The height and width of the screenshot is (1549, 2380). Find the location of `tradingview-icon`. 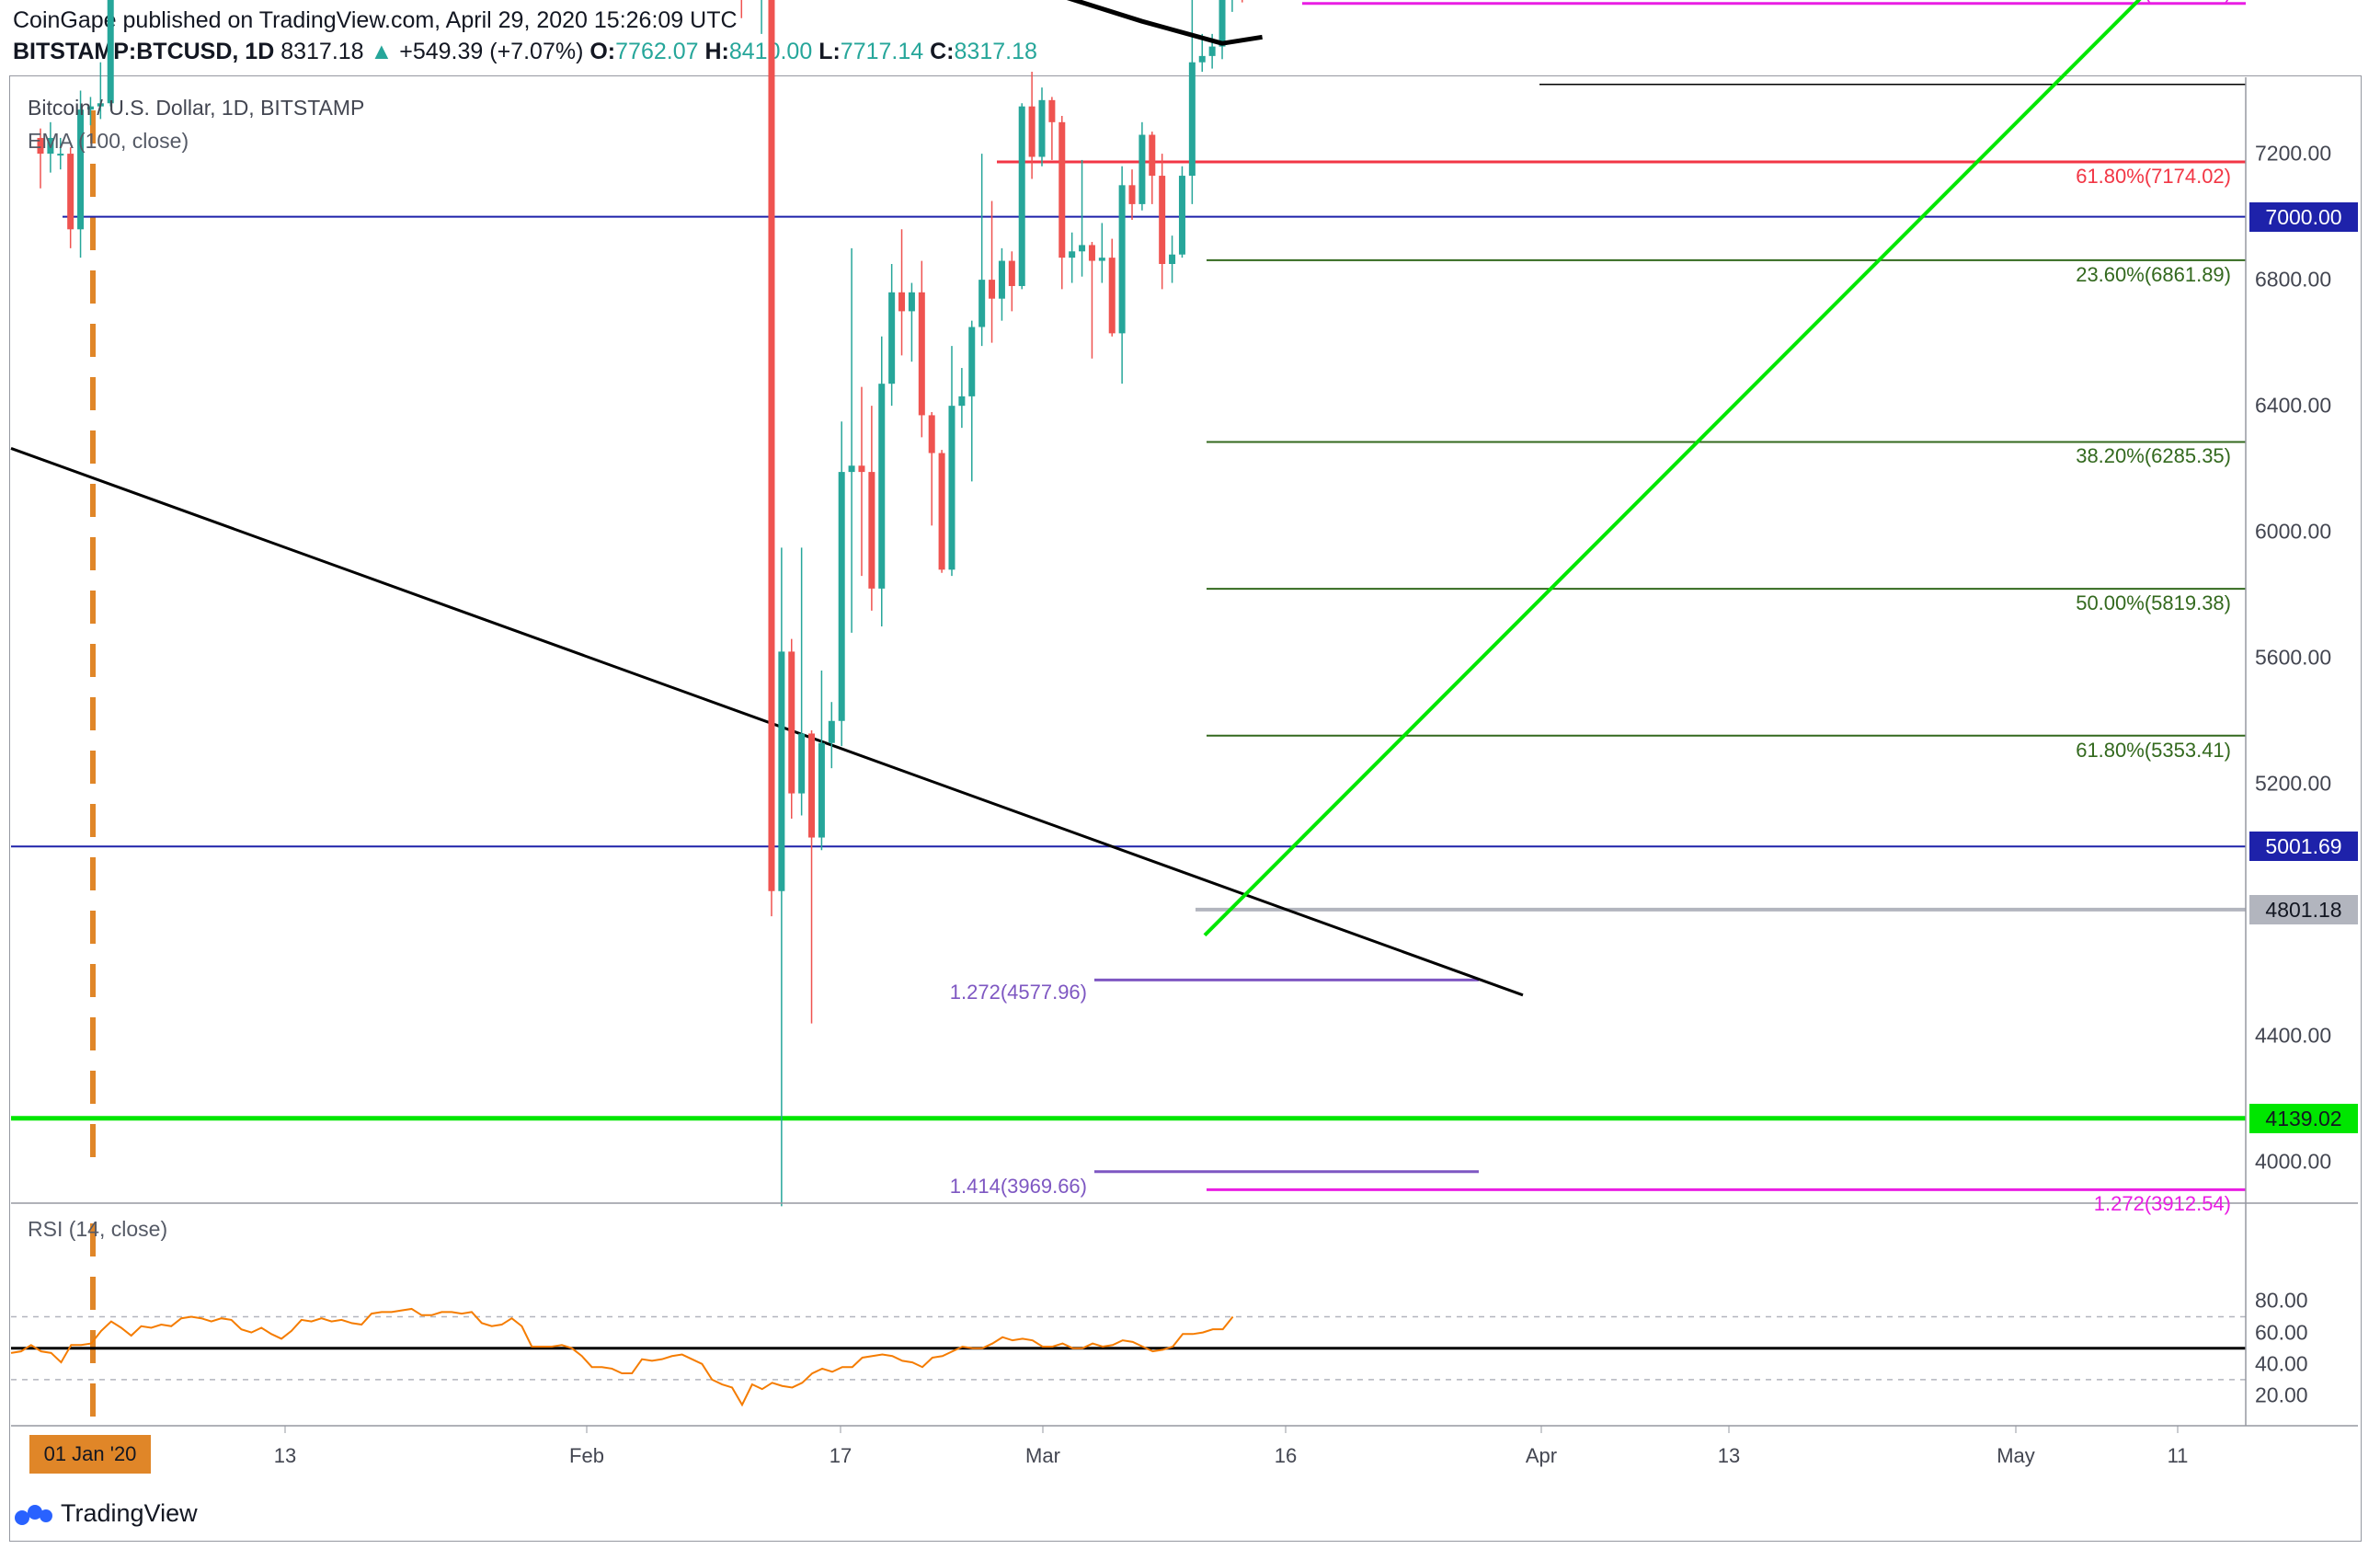

tradingview-icon is located at coordinates (33, 1515).